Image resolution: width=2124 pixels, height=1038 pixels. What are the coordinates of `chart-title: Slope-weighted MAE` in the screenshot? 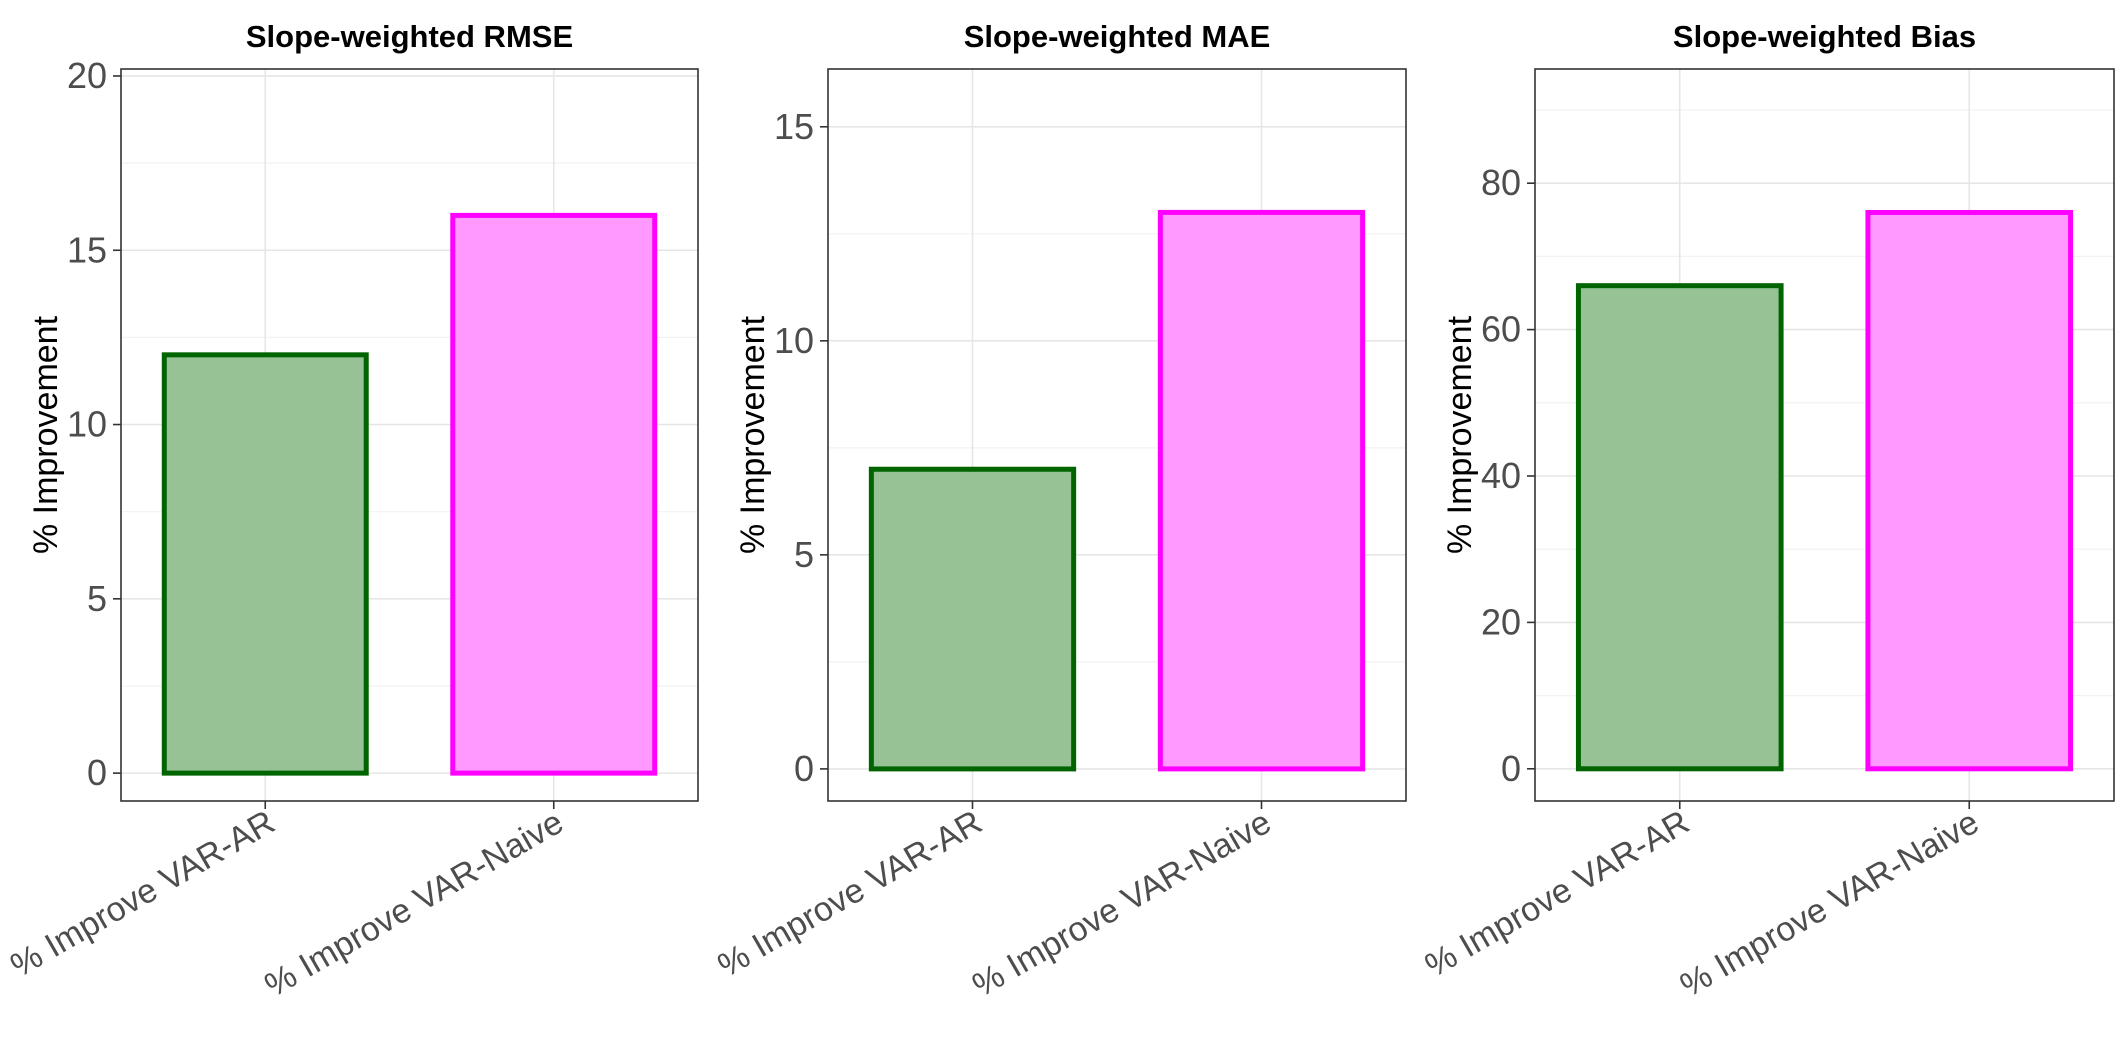 It's located at (1117, 36).